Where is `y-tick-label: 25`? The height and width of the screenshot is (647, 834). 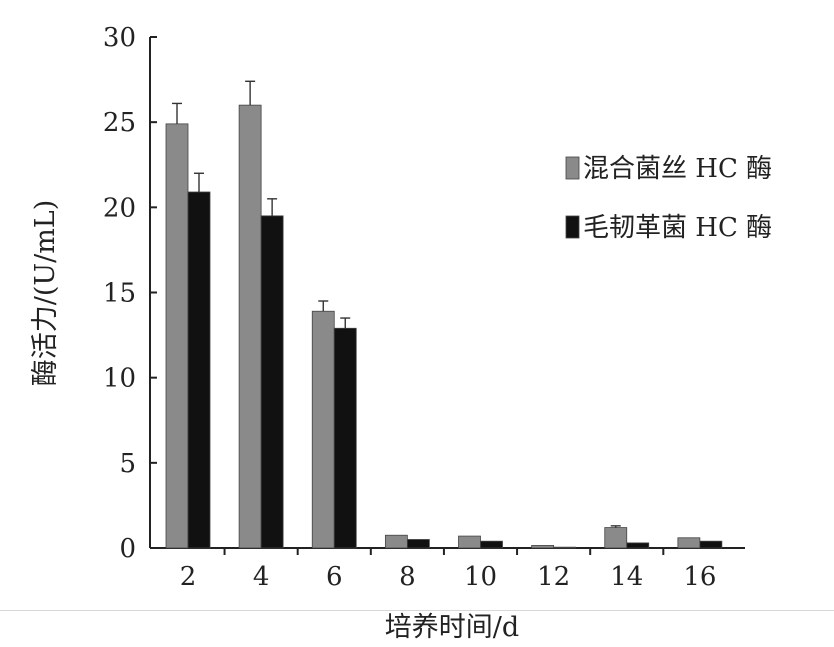
y-tick-label: 25 is located at coordinates (119, 123).